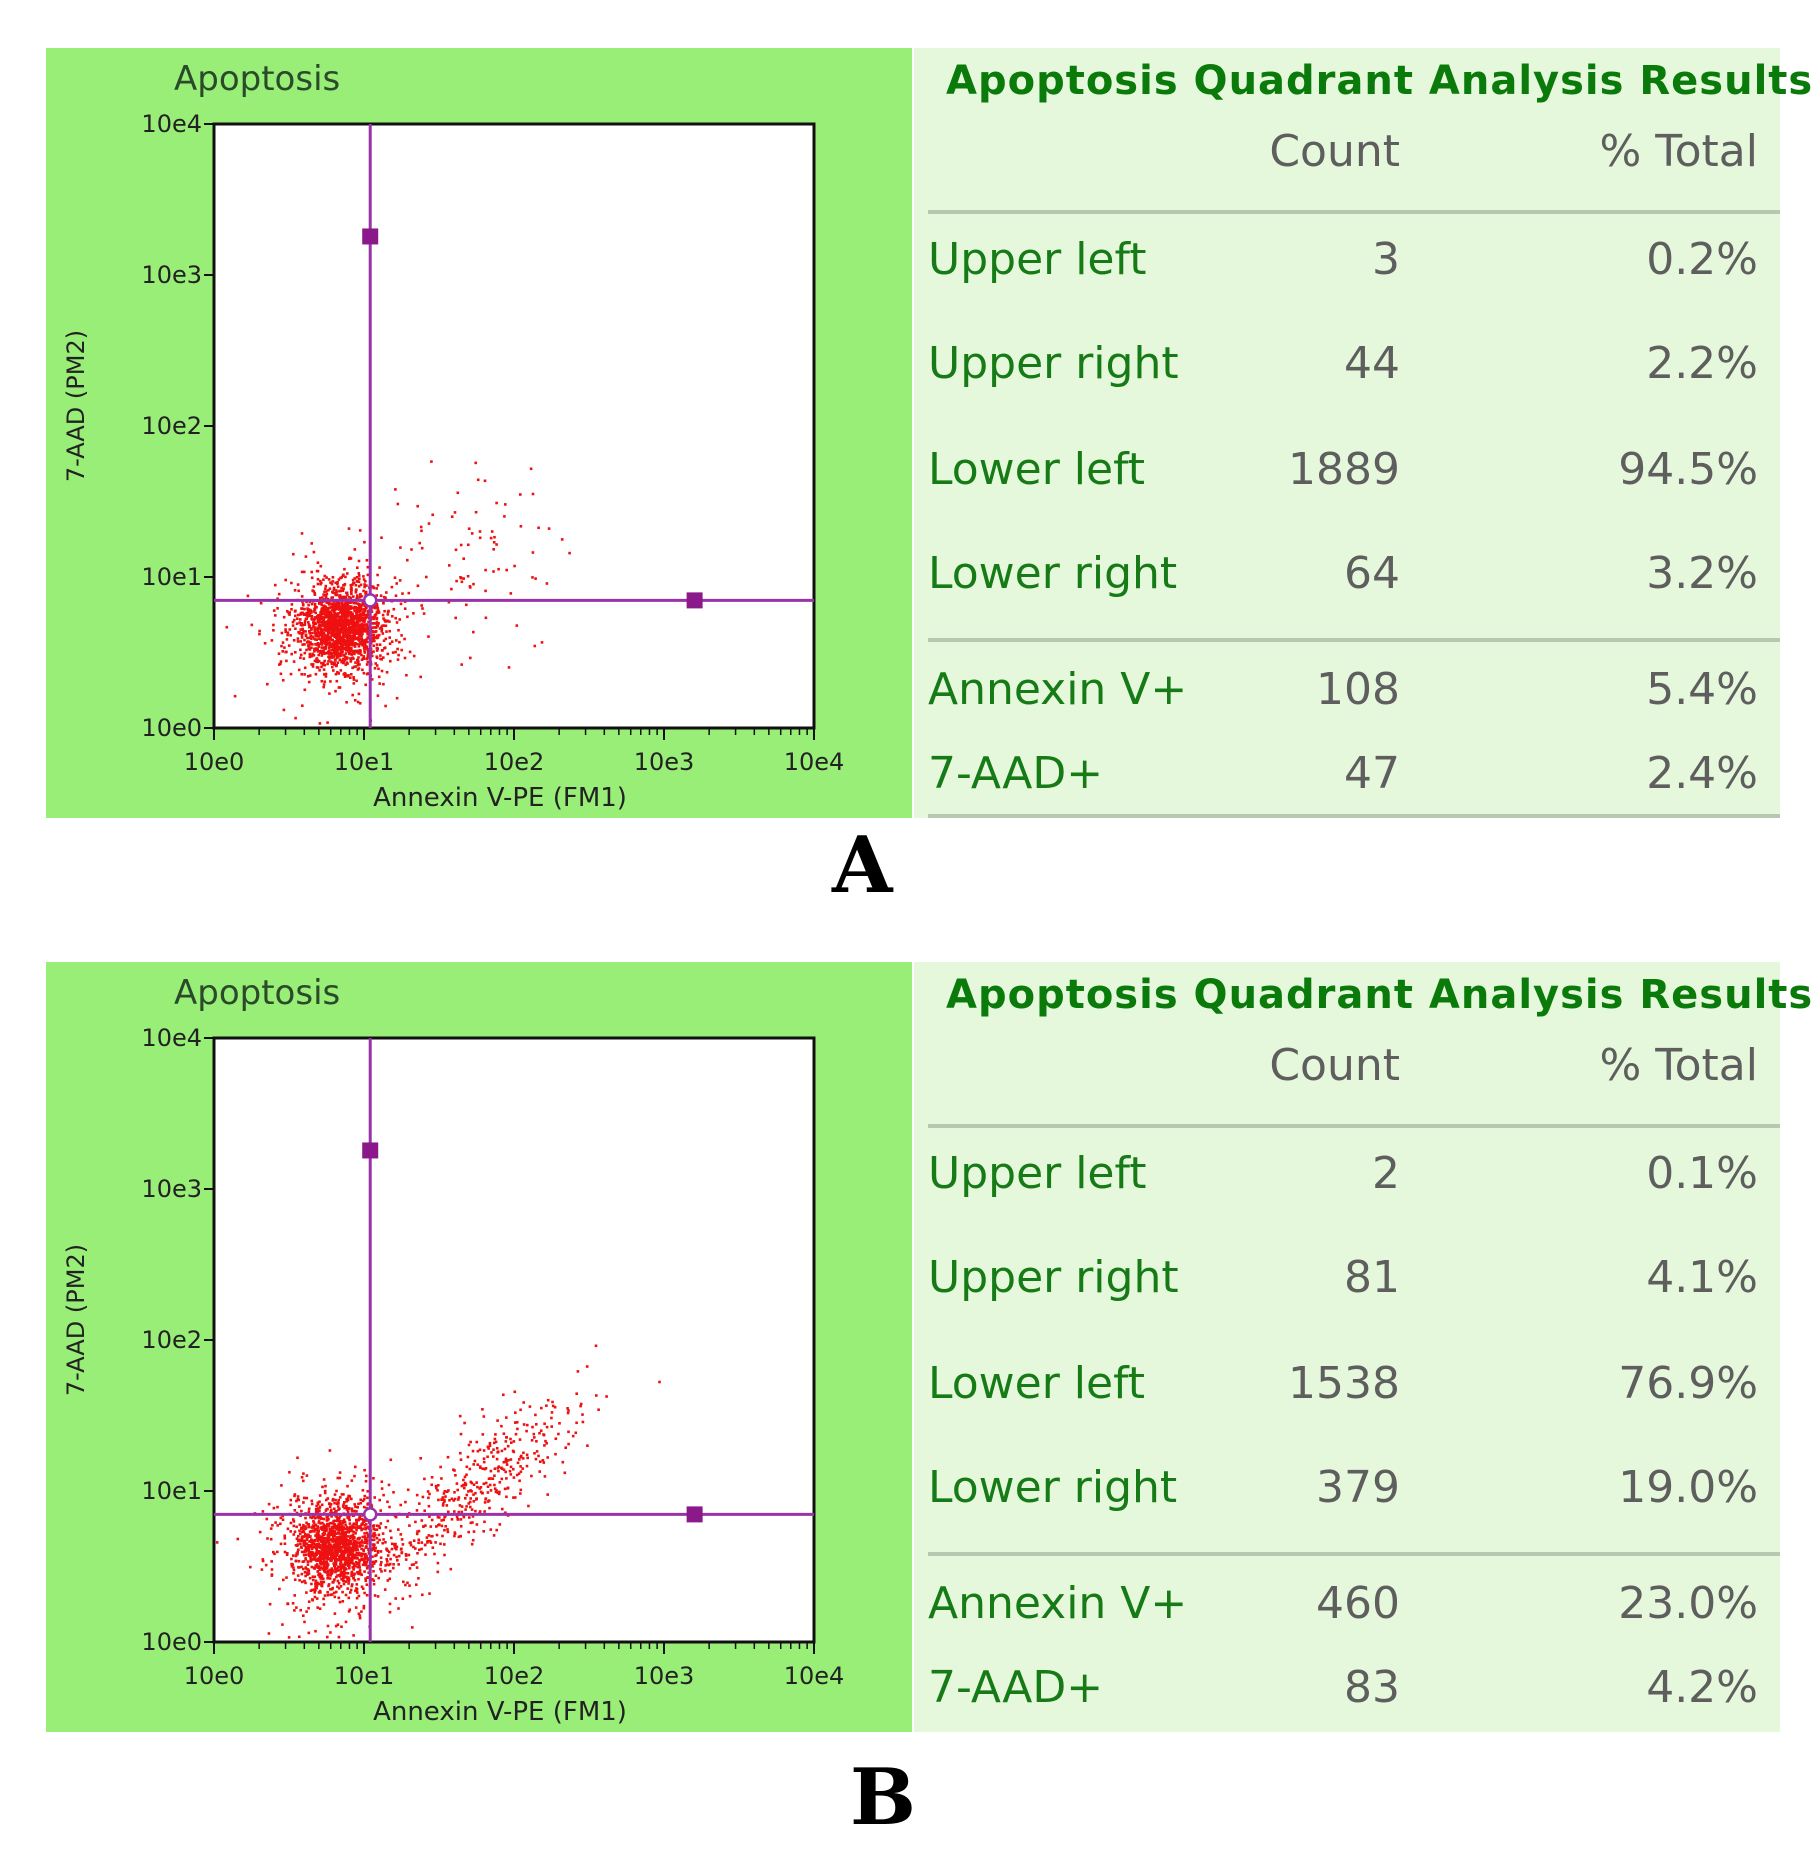 This screenshot has width=1818, height=1870. Describe the element at coordinates (1702, 689) in the screenshot. I see `row-percent: 5.4%` at that location.